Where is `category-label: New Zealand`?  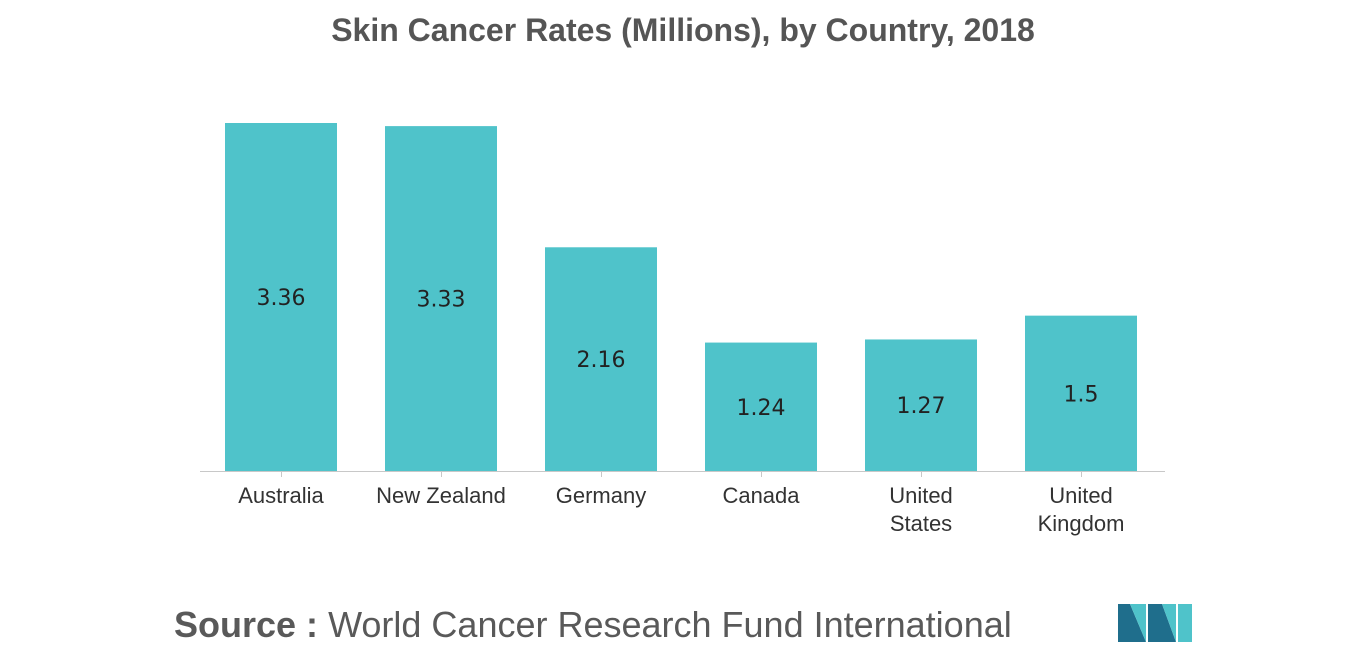
category-label: New Zealand is located at coordinates (441, 495).